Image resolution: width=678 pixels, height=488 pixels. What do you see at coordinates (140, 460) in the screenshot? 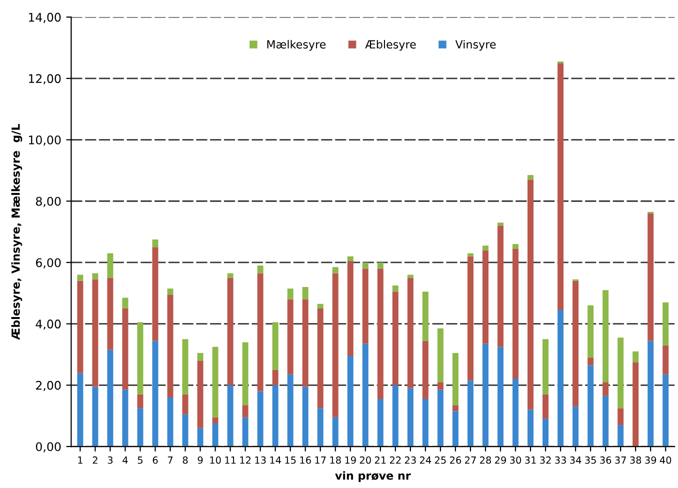
I see `x-tick-label: 5` at bounding box center [140, 460].